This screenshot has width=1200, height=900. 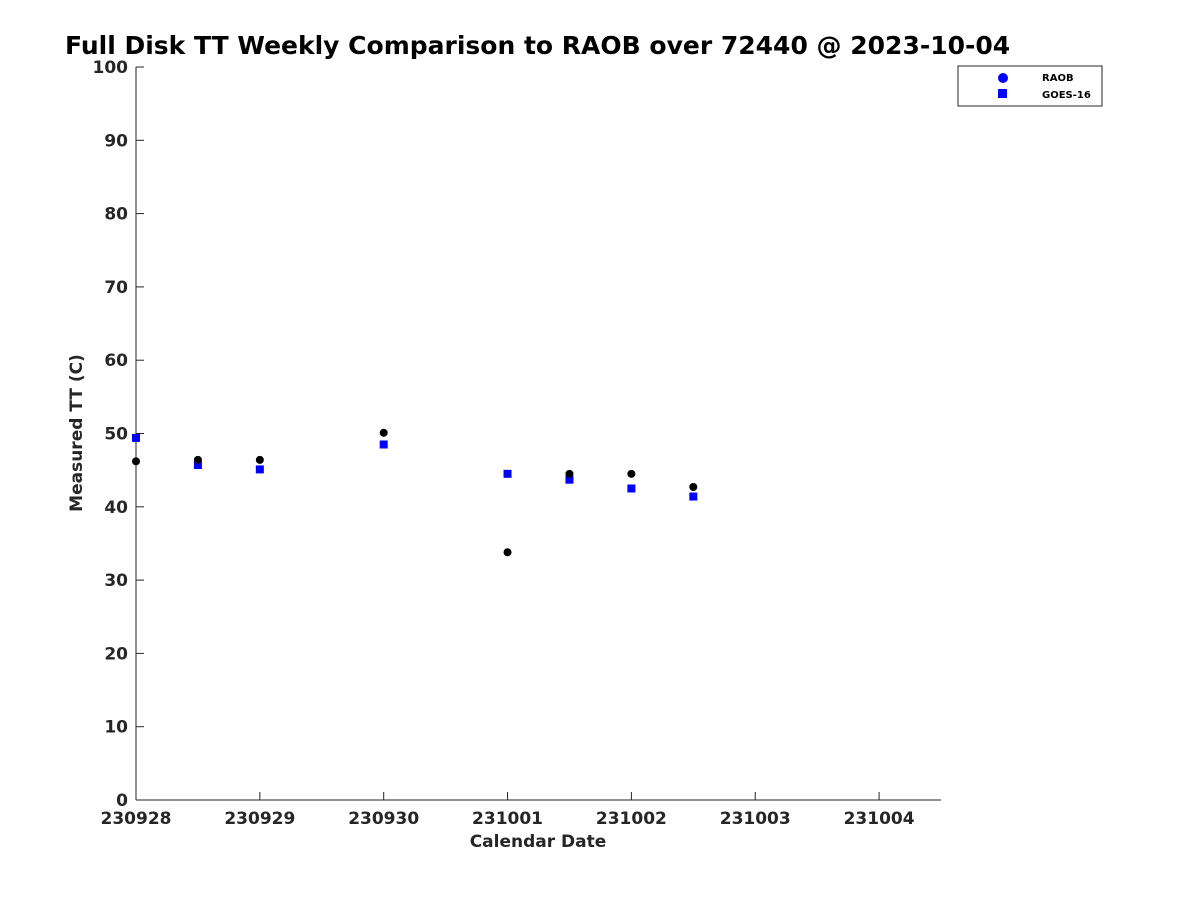 What do you see at coordinates (879, 819) in the screenshot?
I see `x-tick-label: 231004` at bounding box center [879, 819].